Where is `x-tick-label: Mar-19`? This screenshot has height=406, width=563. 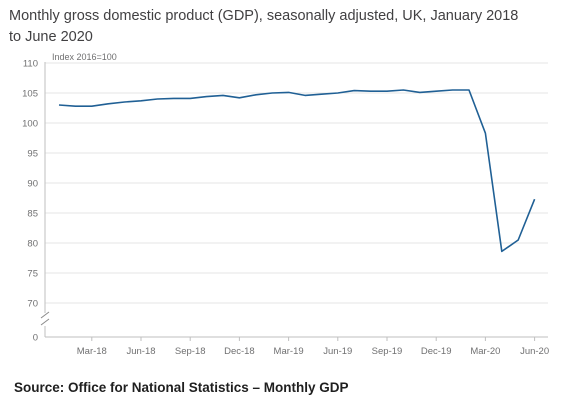 x-tick-label: Mar-19 is located at coordinates (289, 351).